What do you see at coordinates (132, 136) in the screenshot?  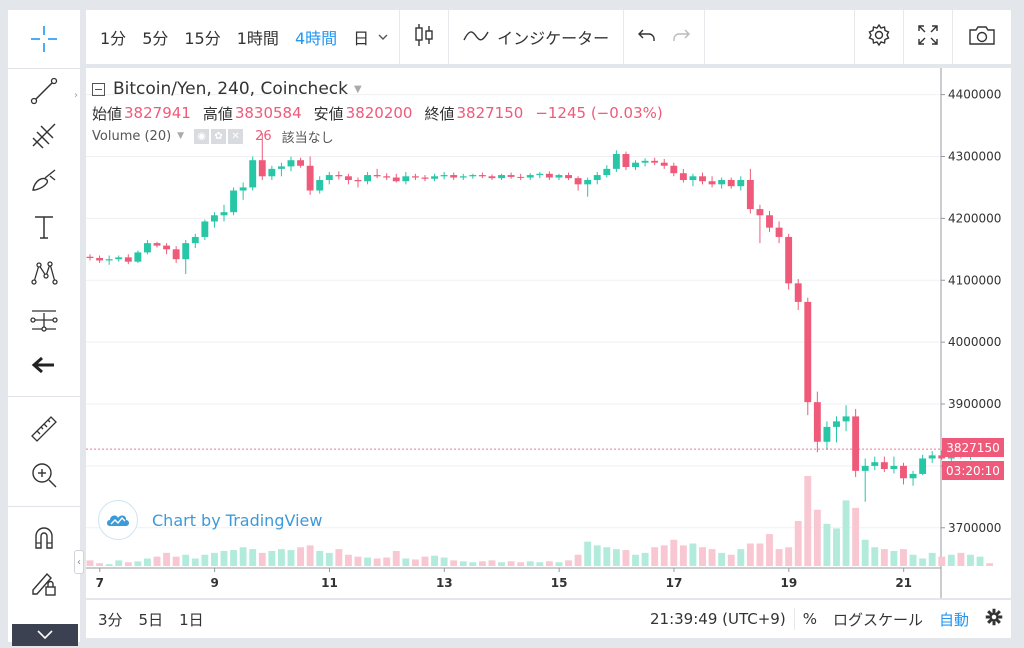 I see `volume-indicator-label: Volume (20)` at bounding box center [132, 136].